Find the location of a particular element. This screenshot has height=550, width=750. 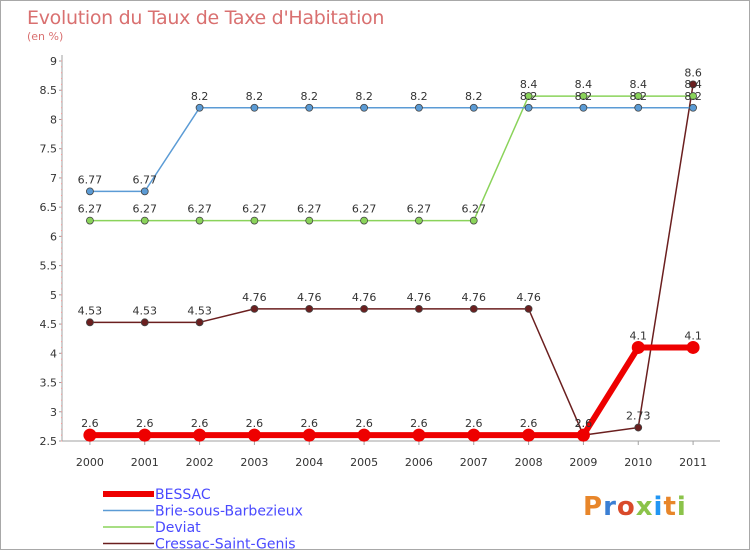

y-tick-label: 6.5 is located at coordinates (49, 207).